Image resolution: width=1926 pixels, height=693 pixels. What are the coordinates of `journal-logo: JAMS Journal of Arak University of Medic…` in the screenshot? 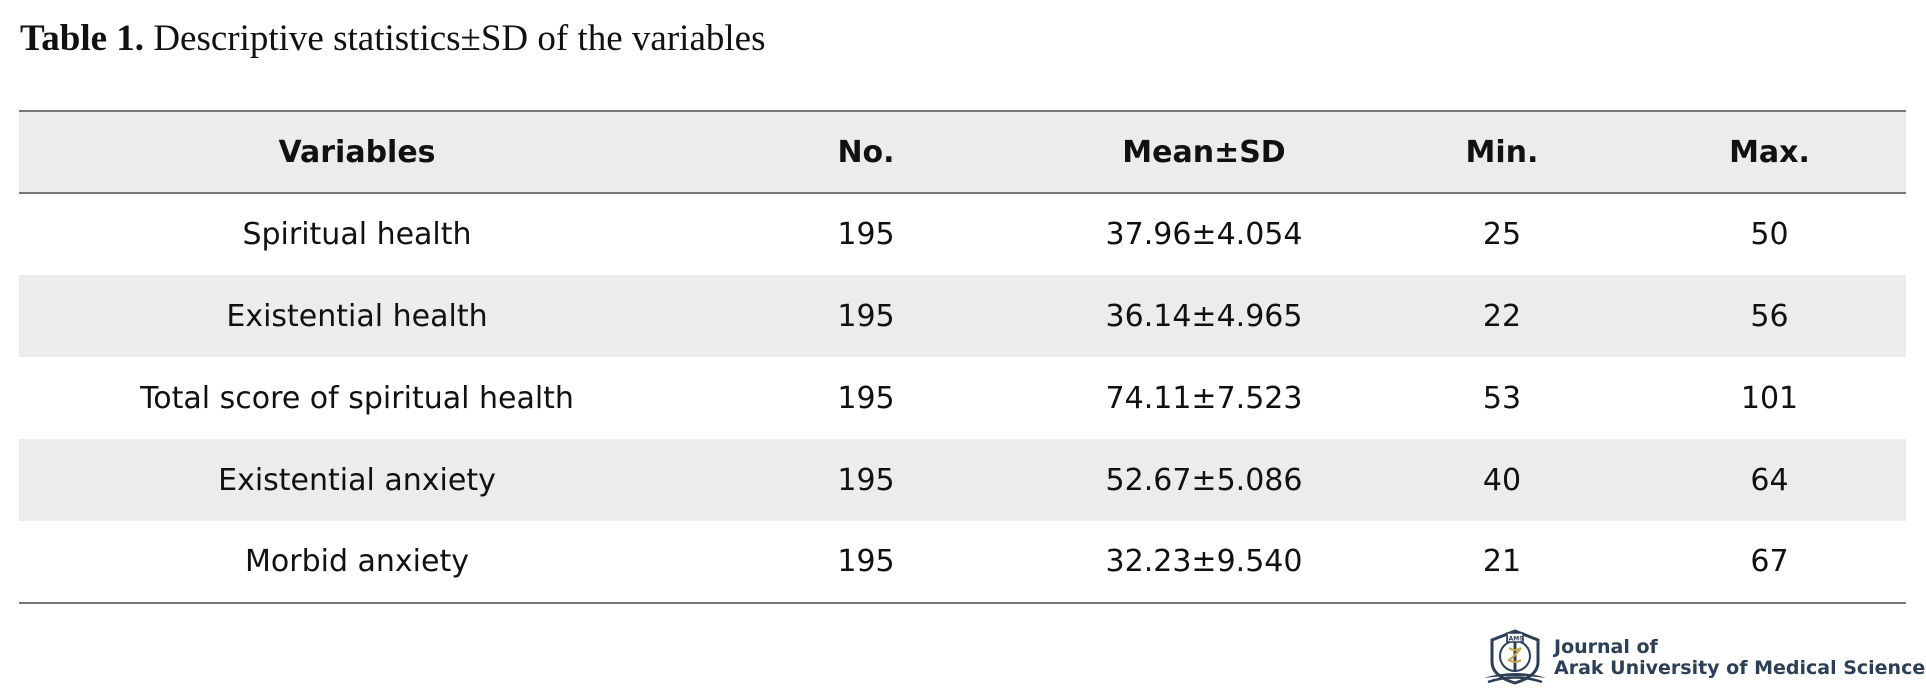 It's located at (1703, 657).